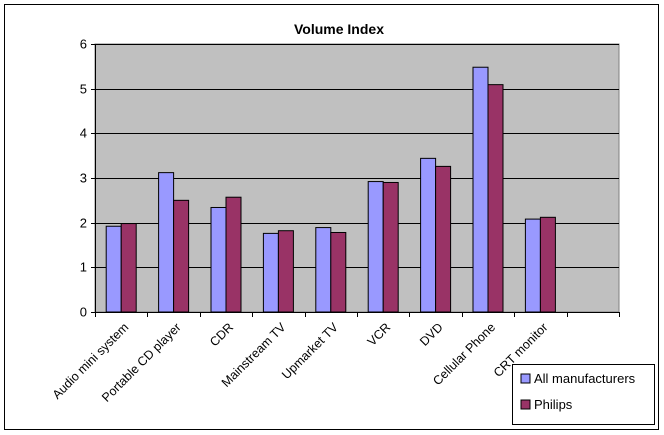  Describe the element at coordinates (221, 334) in the screenshot. I see `x-category-label: CDR` at that location.